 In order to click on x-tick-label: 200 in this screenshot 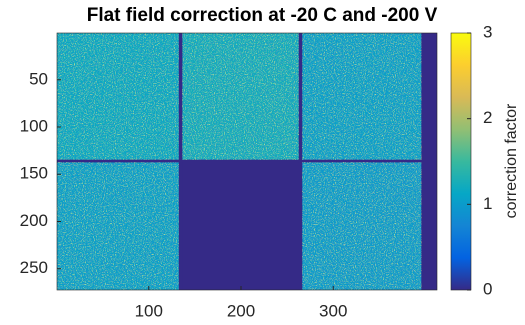, I will do `click(241, 310)`.